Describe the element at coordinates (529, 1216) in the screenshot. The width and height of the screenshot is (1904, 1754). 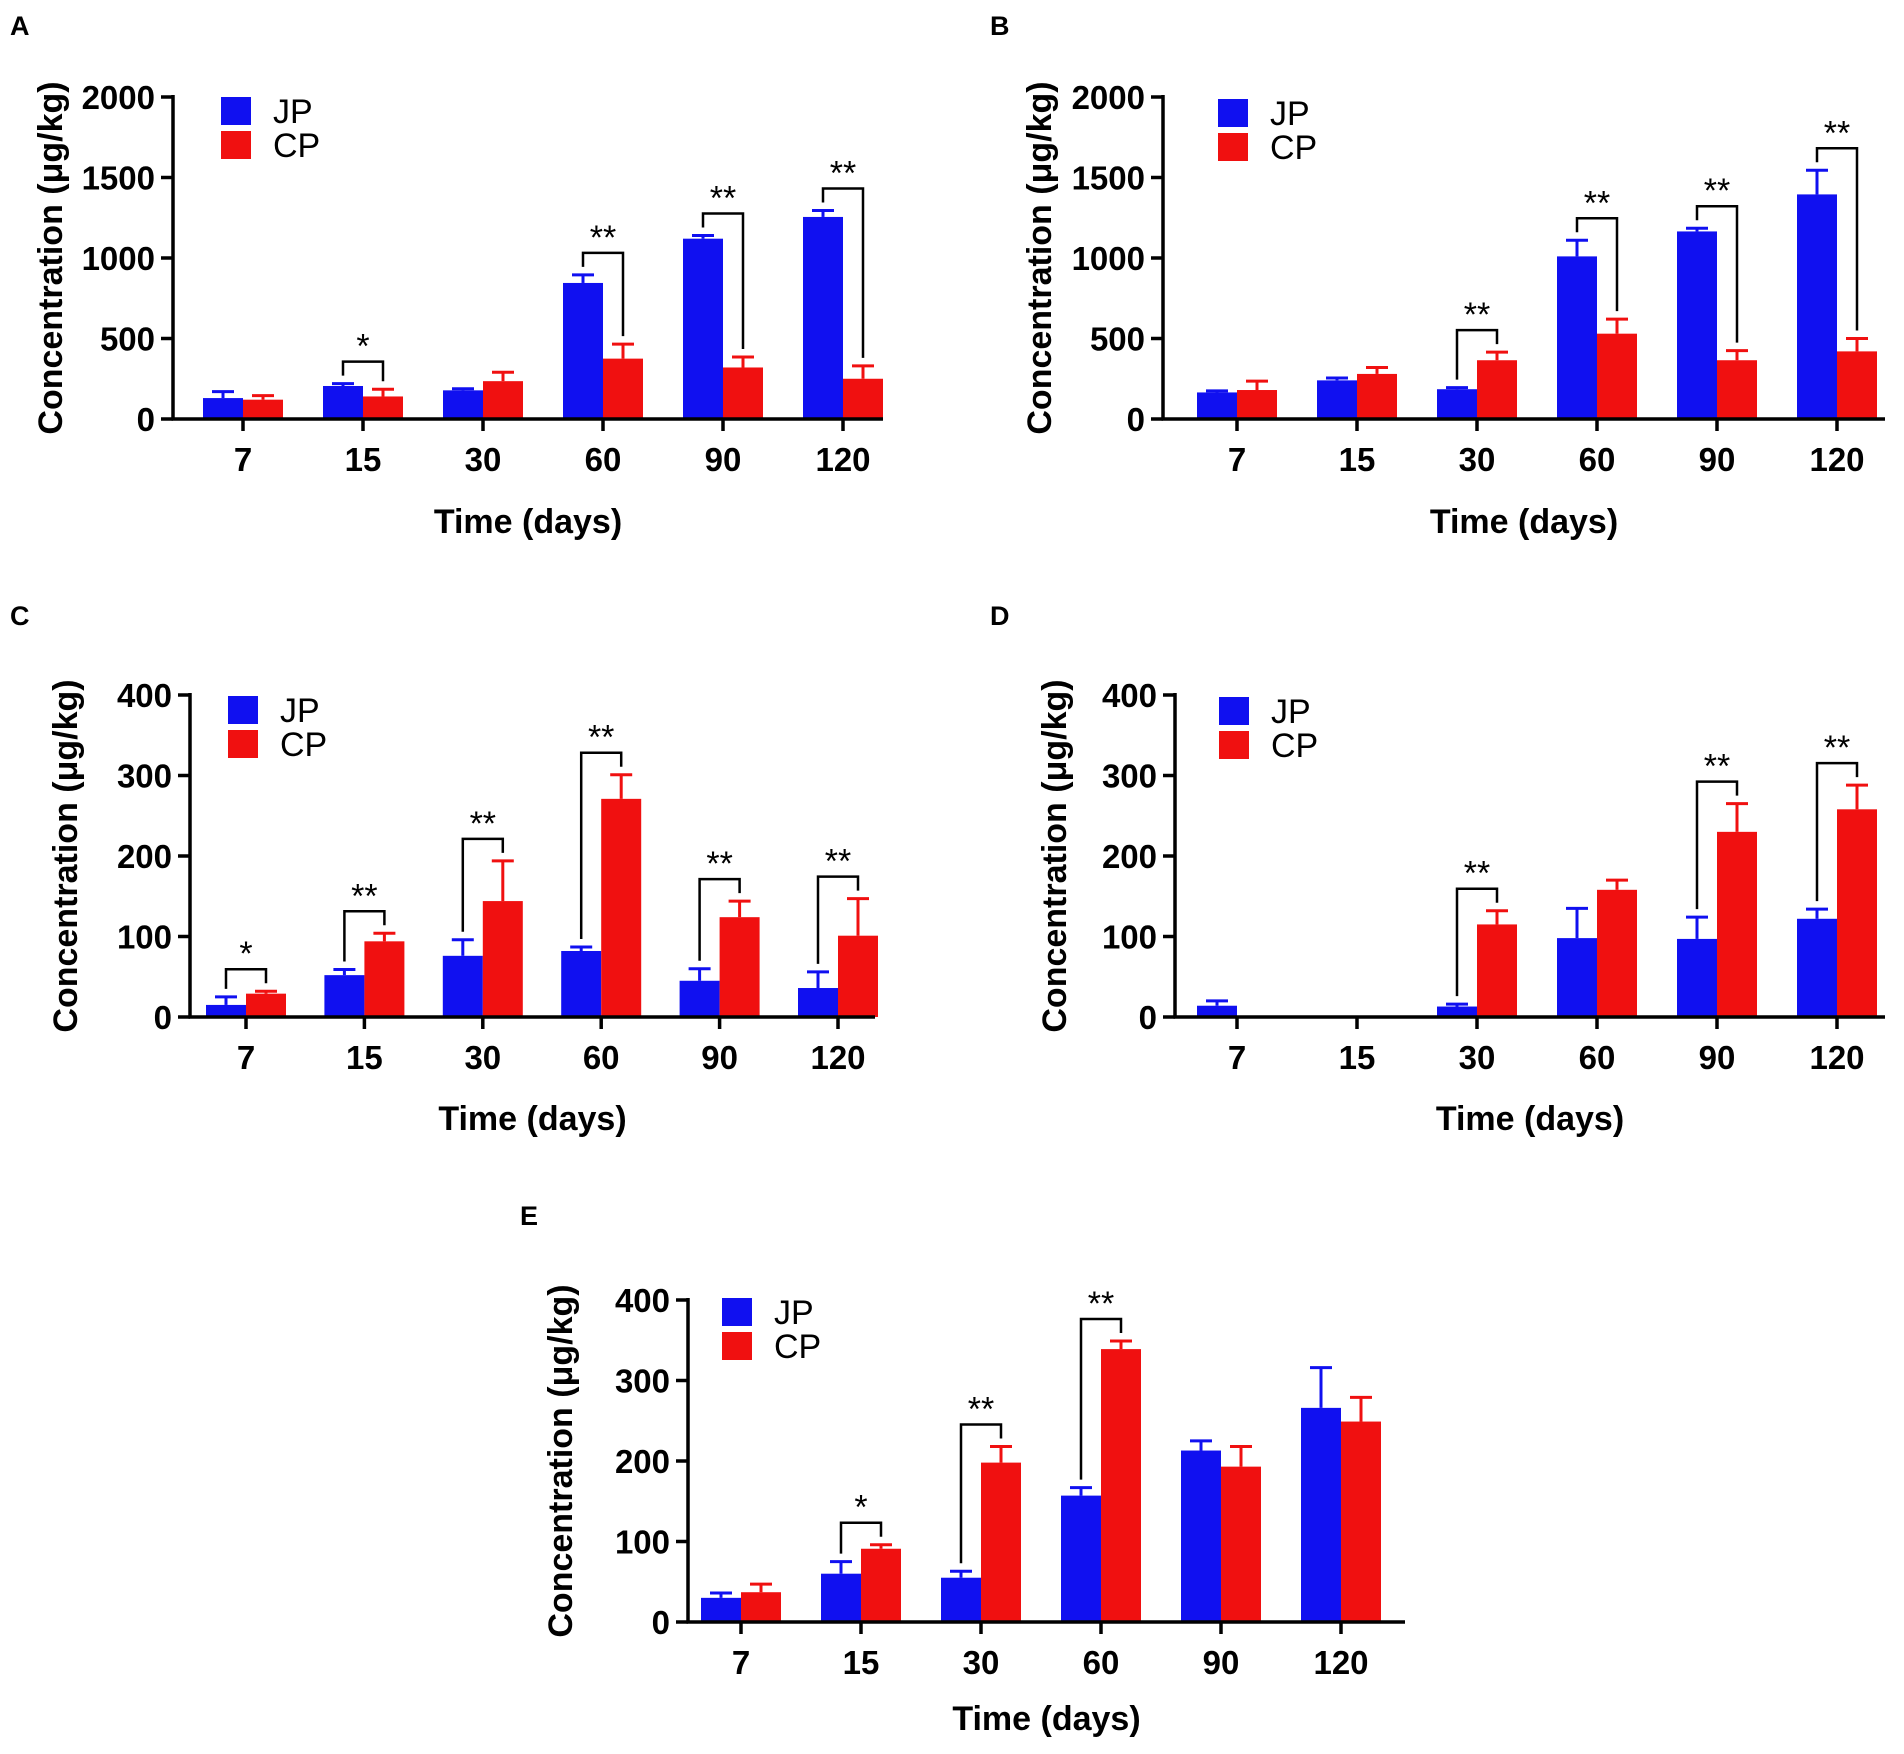
I see `panel-letter: E` at that location.